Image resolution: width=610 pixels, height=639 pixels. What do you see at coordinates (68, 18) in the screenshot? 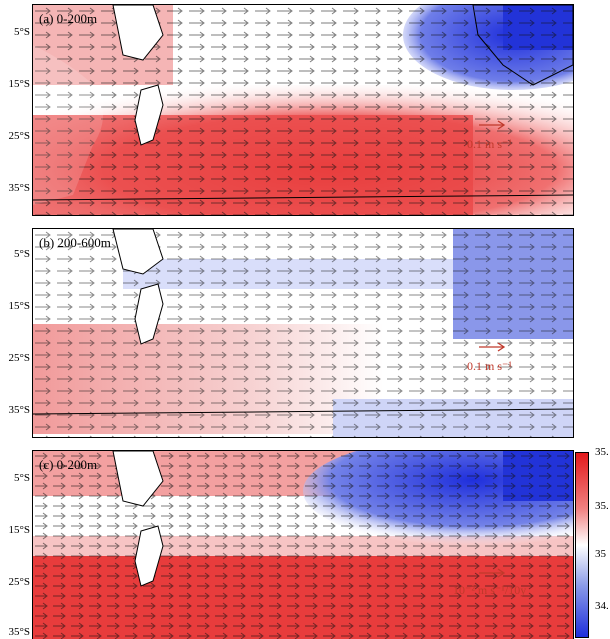
I see `panel-a-label: (a) 0-200m` at bounding box center [68, 18].